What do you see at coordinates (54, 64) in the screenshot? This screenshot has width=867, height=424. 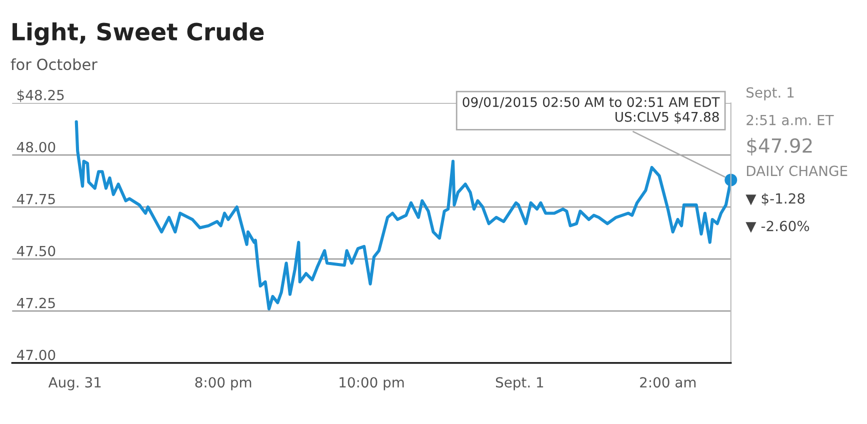 I see `chart-subtitle: for October` at bounding box center [54, 64].